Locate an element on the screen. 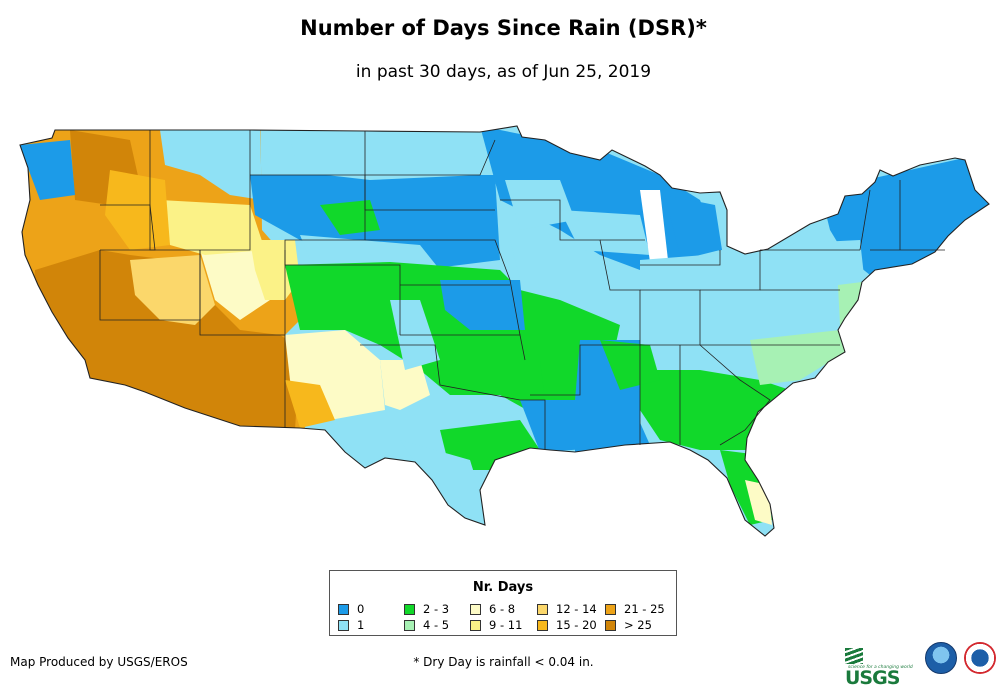  map-subtitle: in past 30 days, as of Jun 25, 2019 is located at coordinates (503, 72).